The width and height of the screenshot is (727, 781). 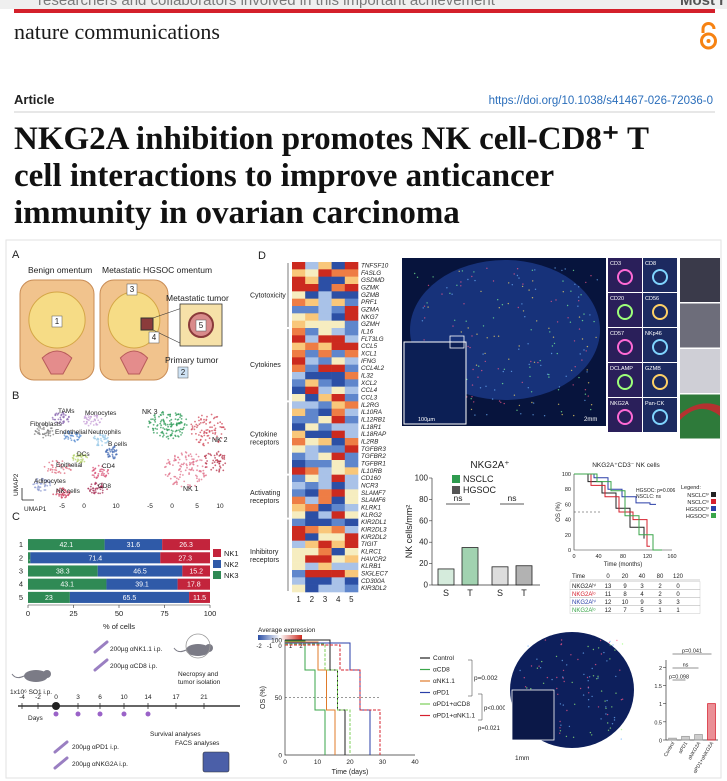 I want to click on x-tick-label: T, so click(x=470, y=593).